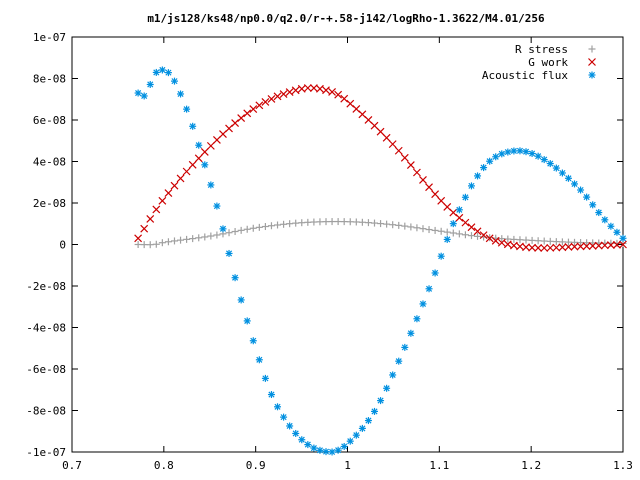 The image size is (640, 480). I want to click on legend-marker-g-work, so click(592, 62).